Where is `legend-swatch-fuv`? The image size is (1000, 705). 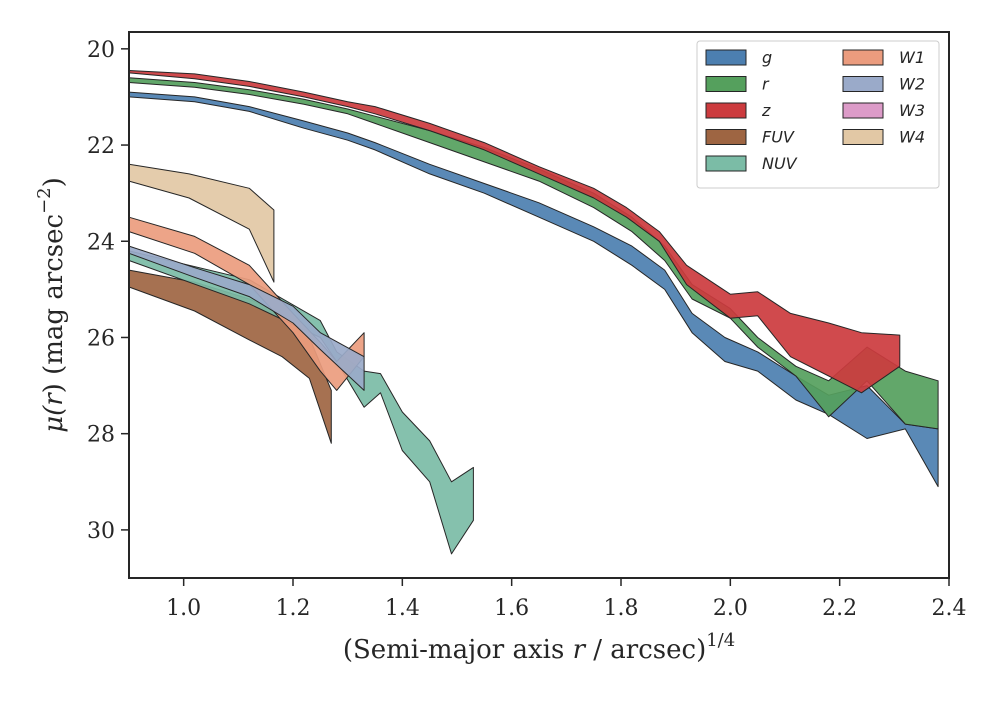
legend-swatch-fuv is located at coordinates (726, 137).